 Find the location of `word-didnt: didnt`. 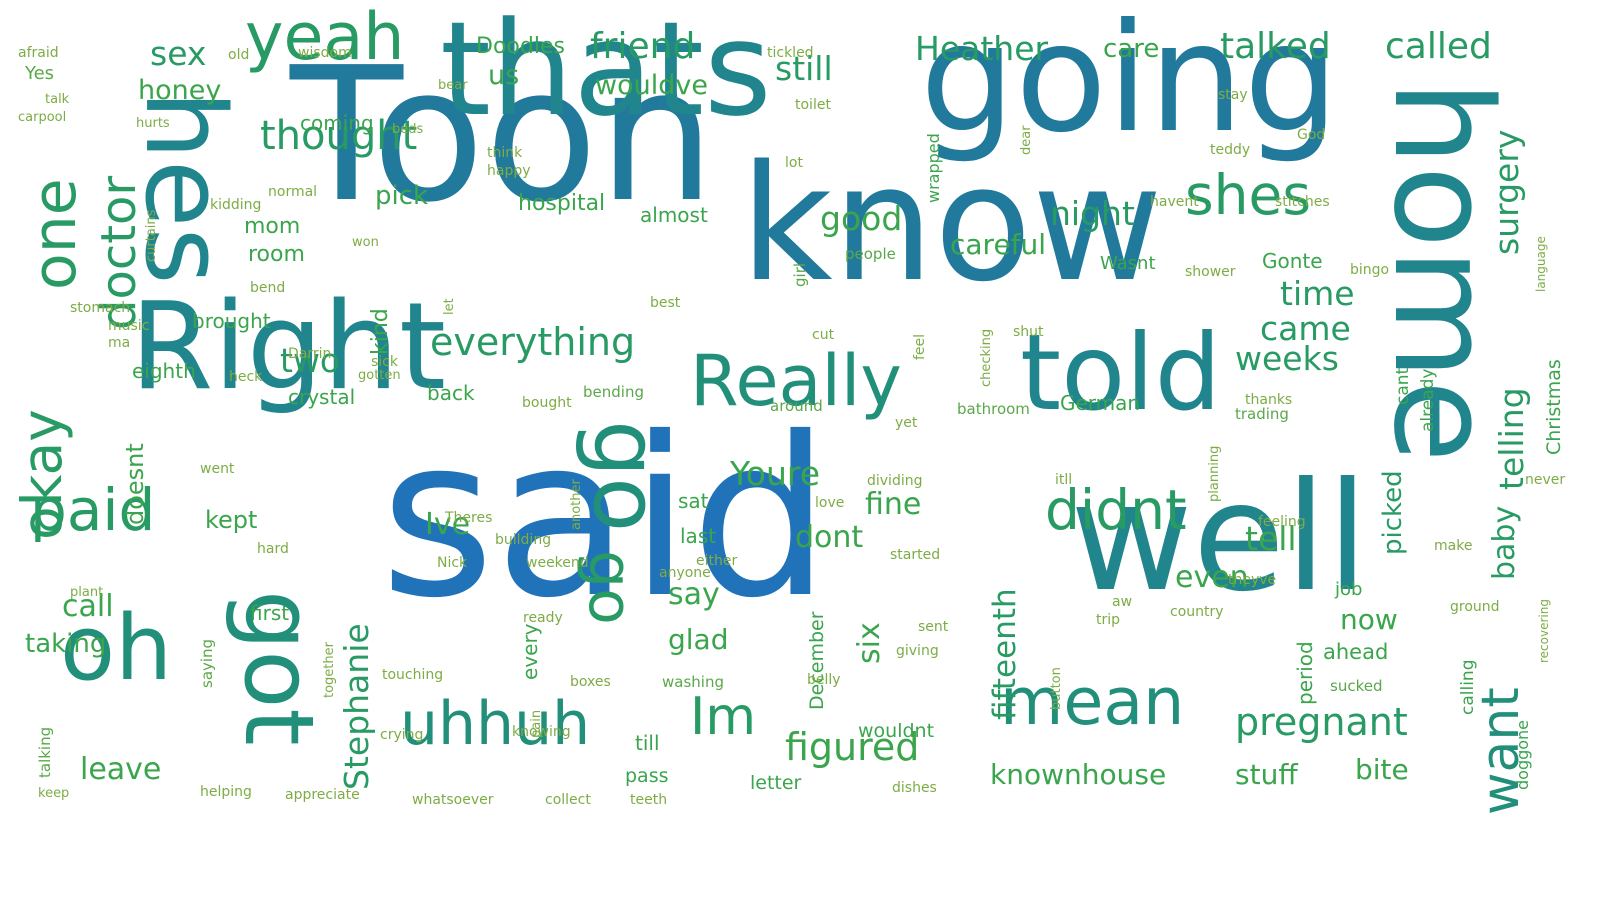

word-didnt: didnt is located at coordinates (1116, 510).